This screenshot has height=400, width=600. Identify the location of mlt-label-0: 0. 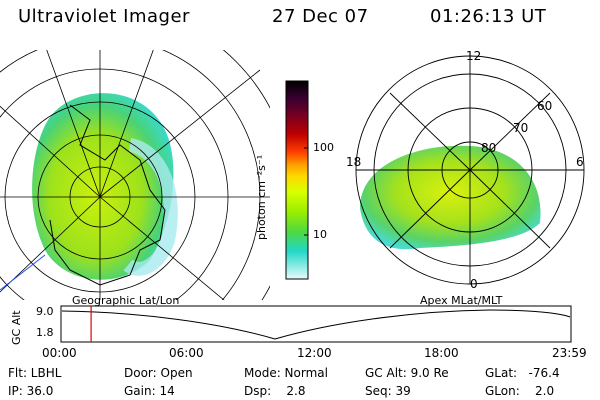
(474, 284).